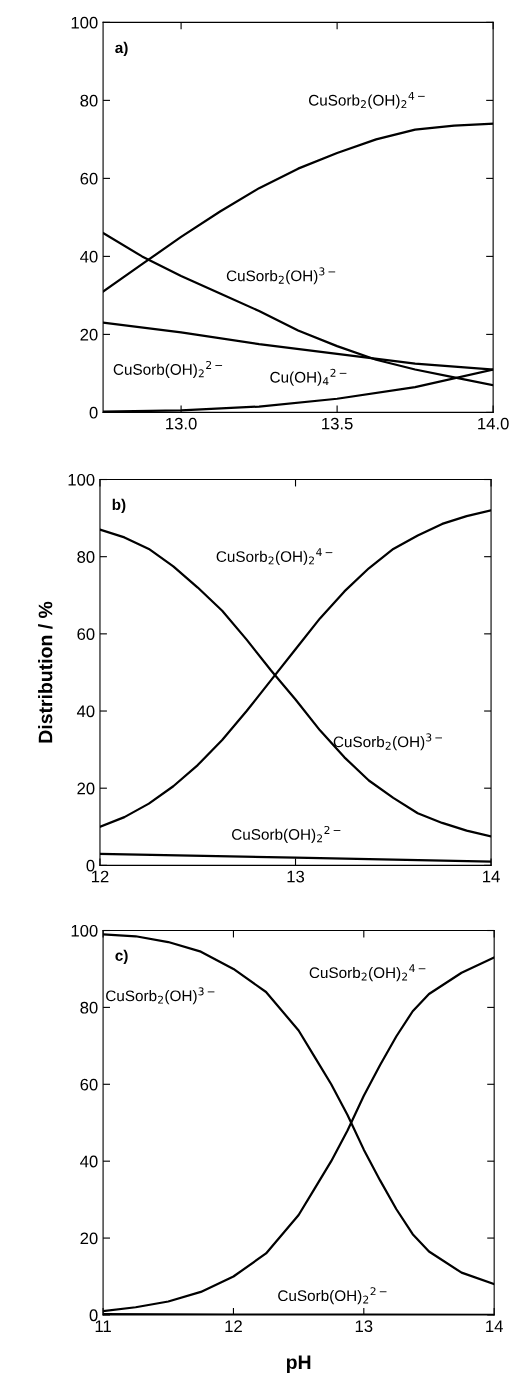 Image resolution: width=518 pixels, height=1398 pixels. I want to click on x-axis-title: pH, so click(298, 1364).